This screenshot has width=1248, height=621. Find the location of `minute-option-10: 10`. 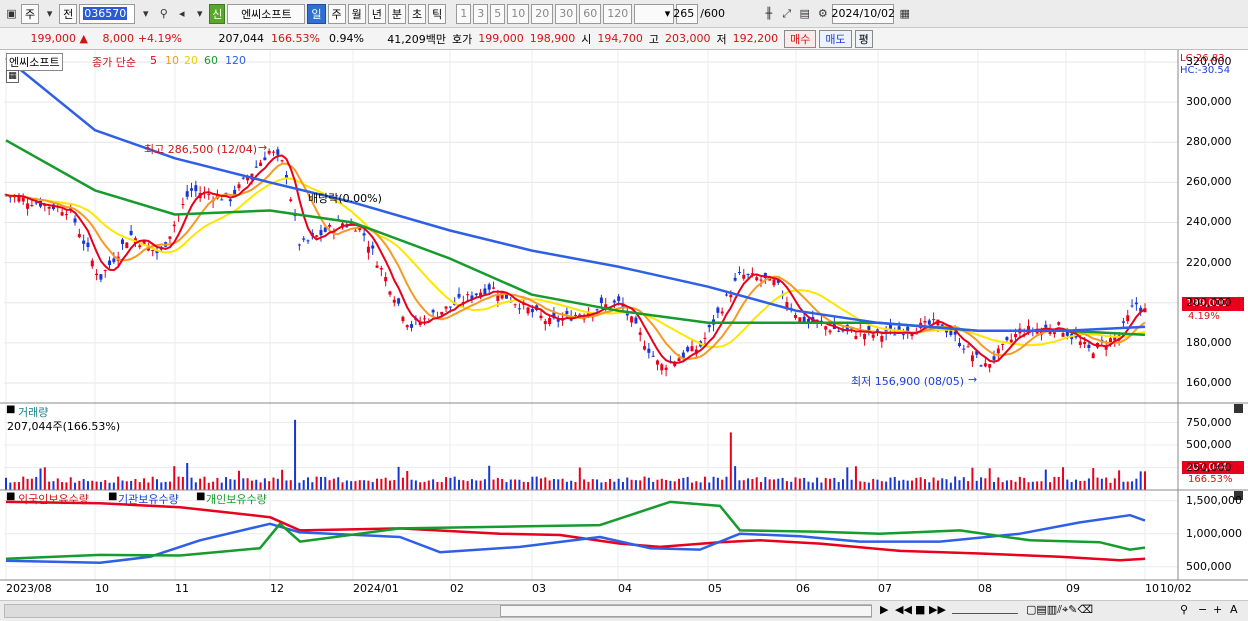

minute-option-10: 10 is located at coordinates (518, 13).